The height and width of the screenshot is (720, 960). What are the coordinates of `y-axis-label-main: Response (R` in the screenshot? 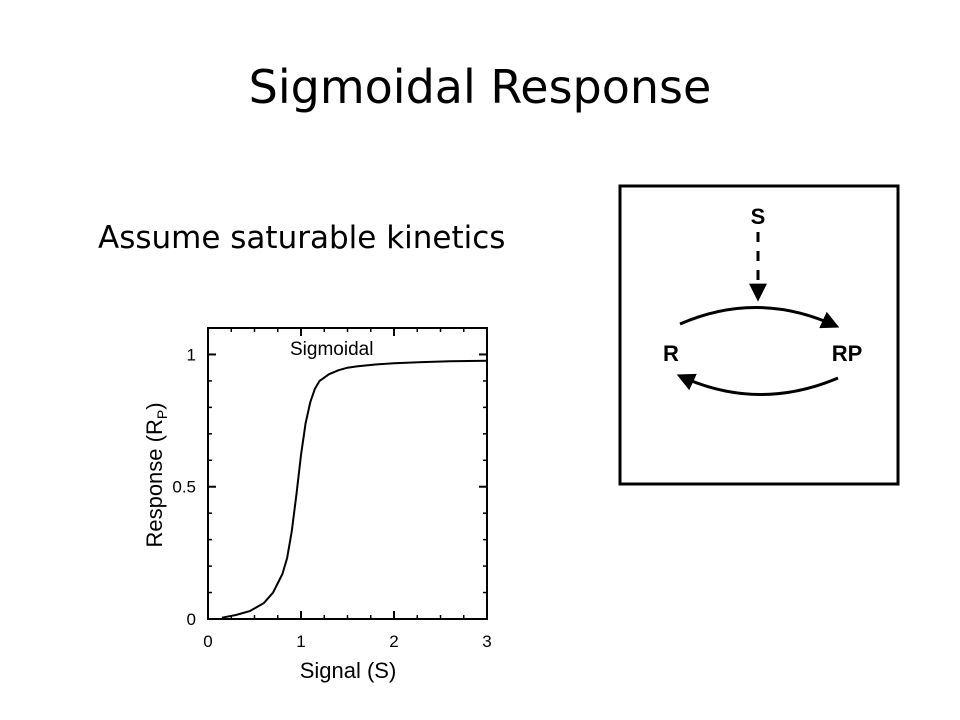 It's located at (154, 483).